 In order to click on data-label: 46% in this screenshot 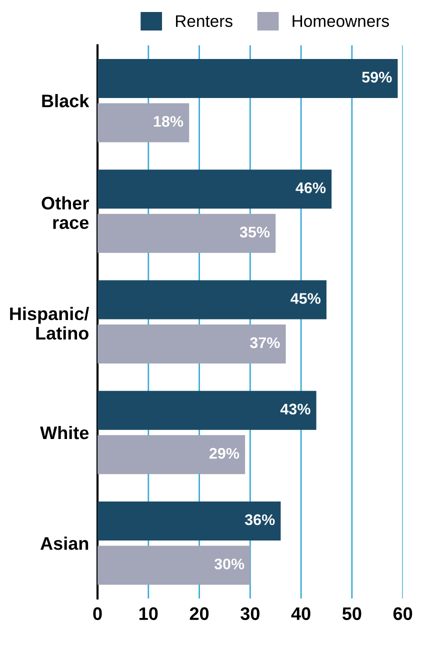, I will do `click(311, 188)`.